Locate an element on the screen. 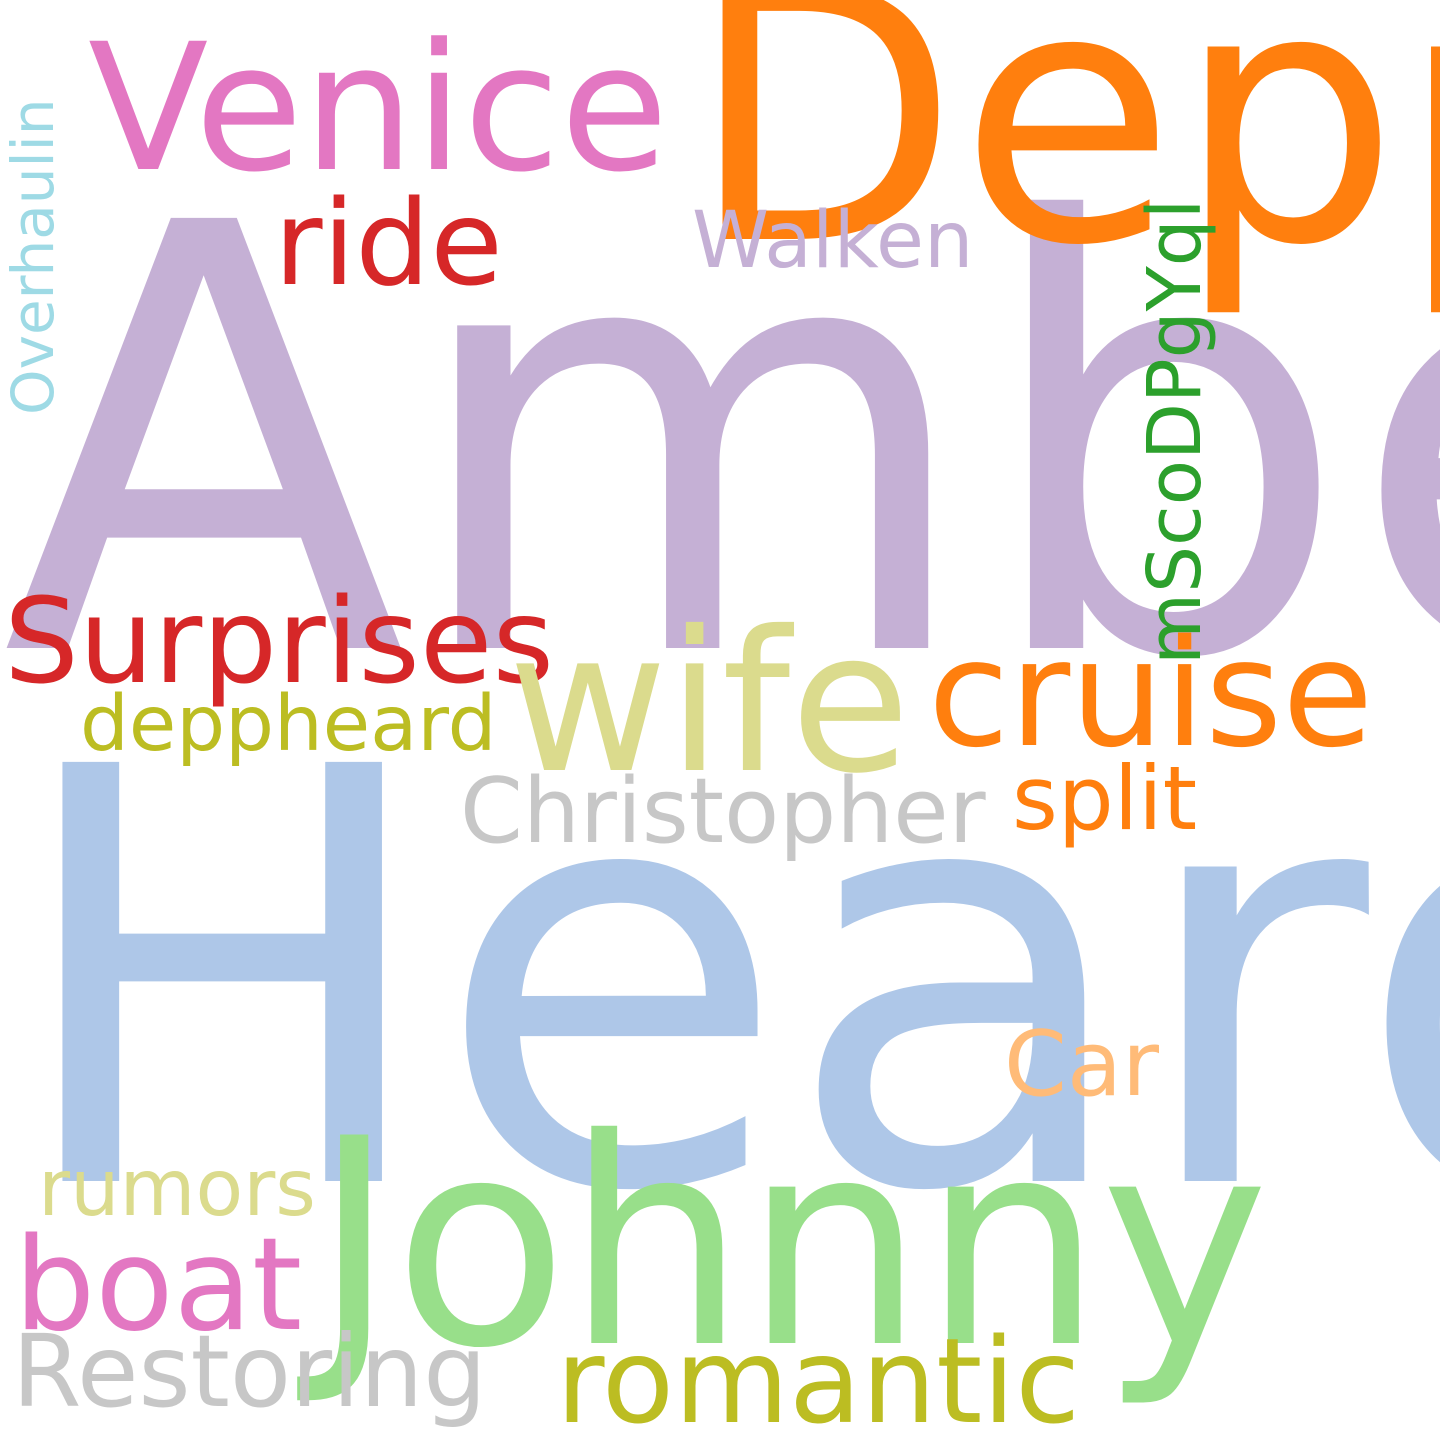  word-restoring: Restoring is located at coordinates (249, 1371).